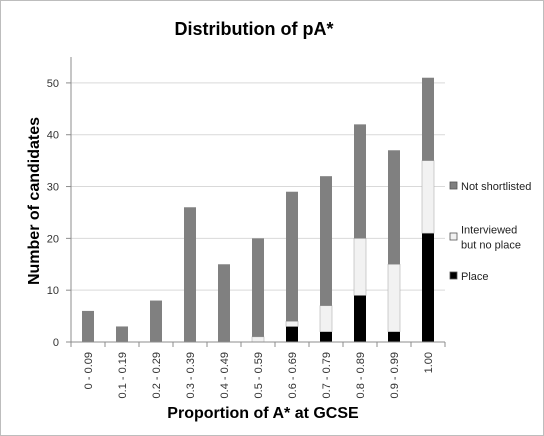  I want to click on y-tick-labels: 0 10 20 30 40 50, so click(53, 213).